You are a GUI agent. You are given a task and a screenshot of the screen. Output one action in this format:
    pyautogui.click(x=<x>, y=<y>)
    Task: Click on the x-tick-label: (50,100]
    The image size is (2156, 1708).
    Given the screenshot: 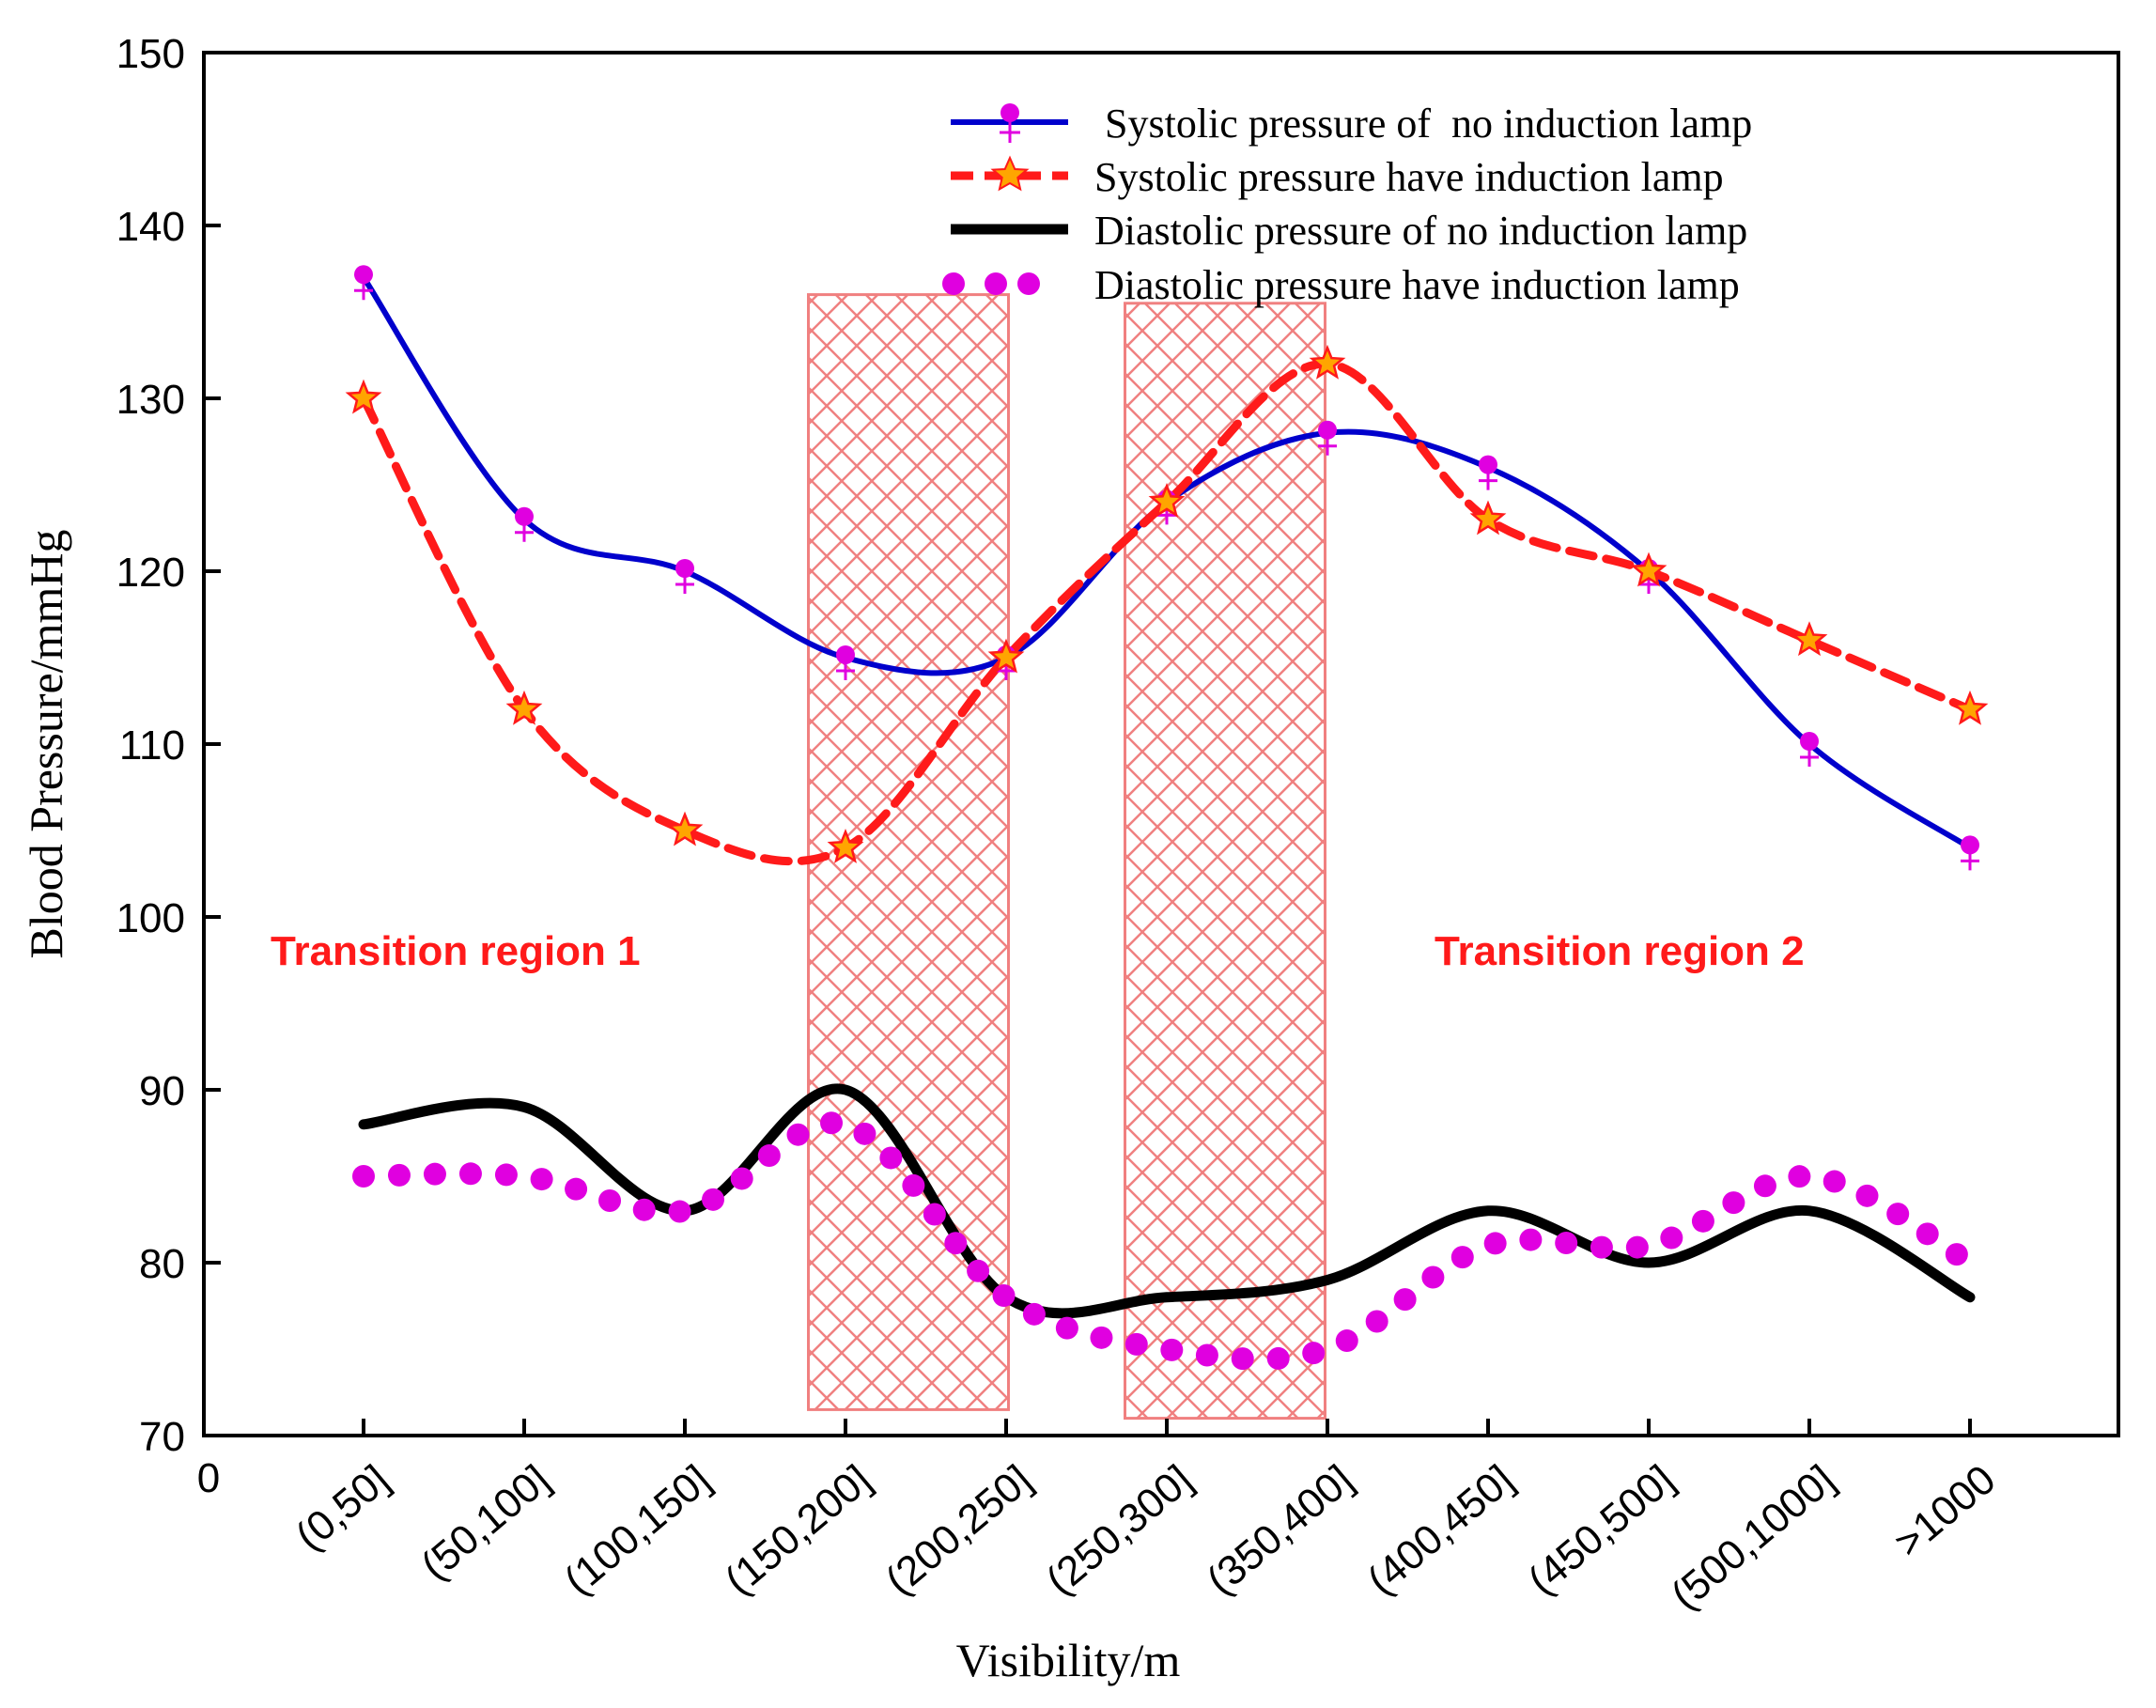 What is the action you would take?
    pyautogui.click(x=485, y=1522)
    